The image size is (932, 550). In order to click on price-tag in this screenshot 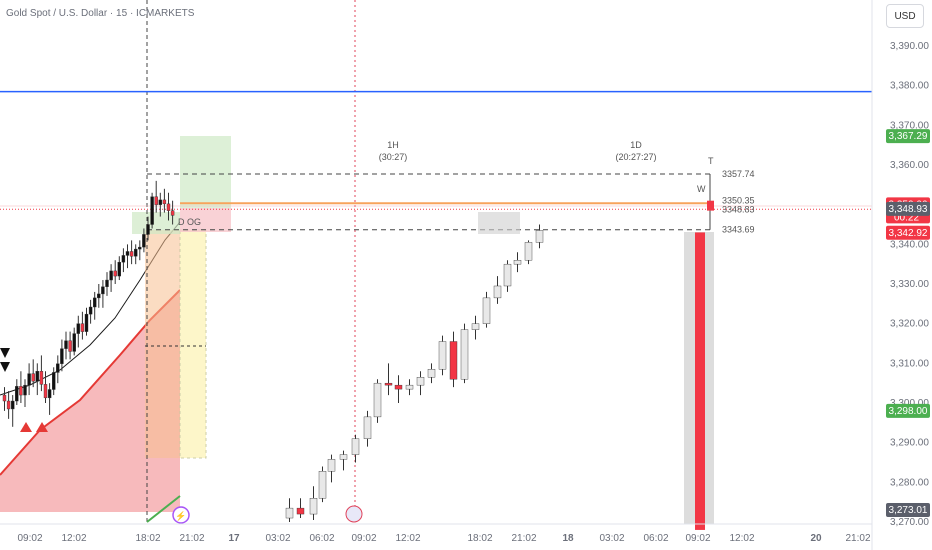, I will do `click(908, 136)`.